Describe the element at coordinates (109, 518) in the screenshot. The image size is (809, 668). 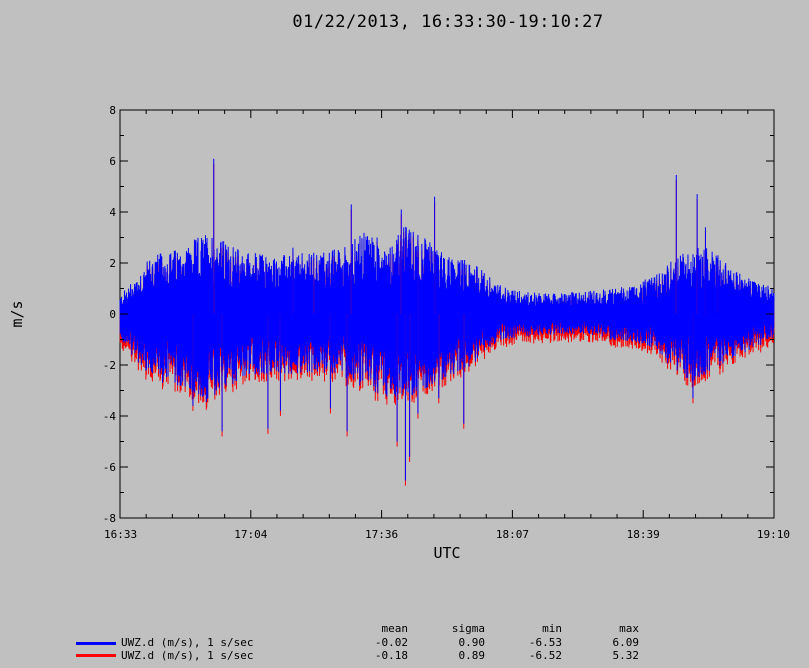
I see `y-tick-label: -8` at that location.